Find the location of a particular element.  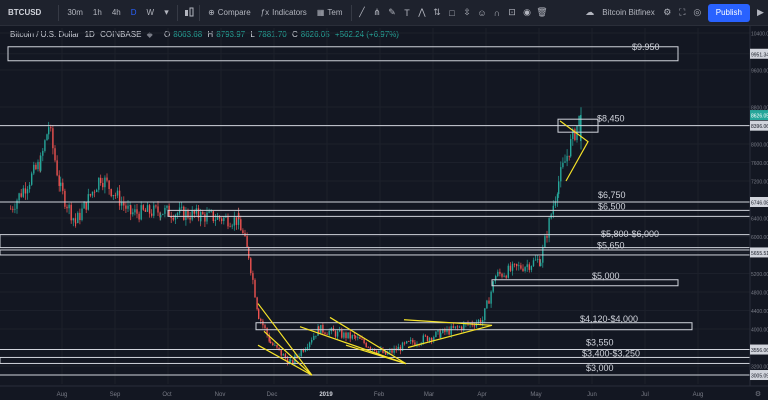

magnet-icon: ∩ is located at coordinates (497, 12).